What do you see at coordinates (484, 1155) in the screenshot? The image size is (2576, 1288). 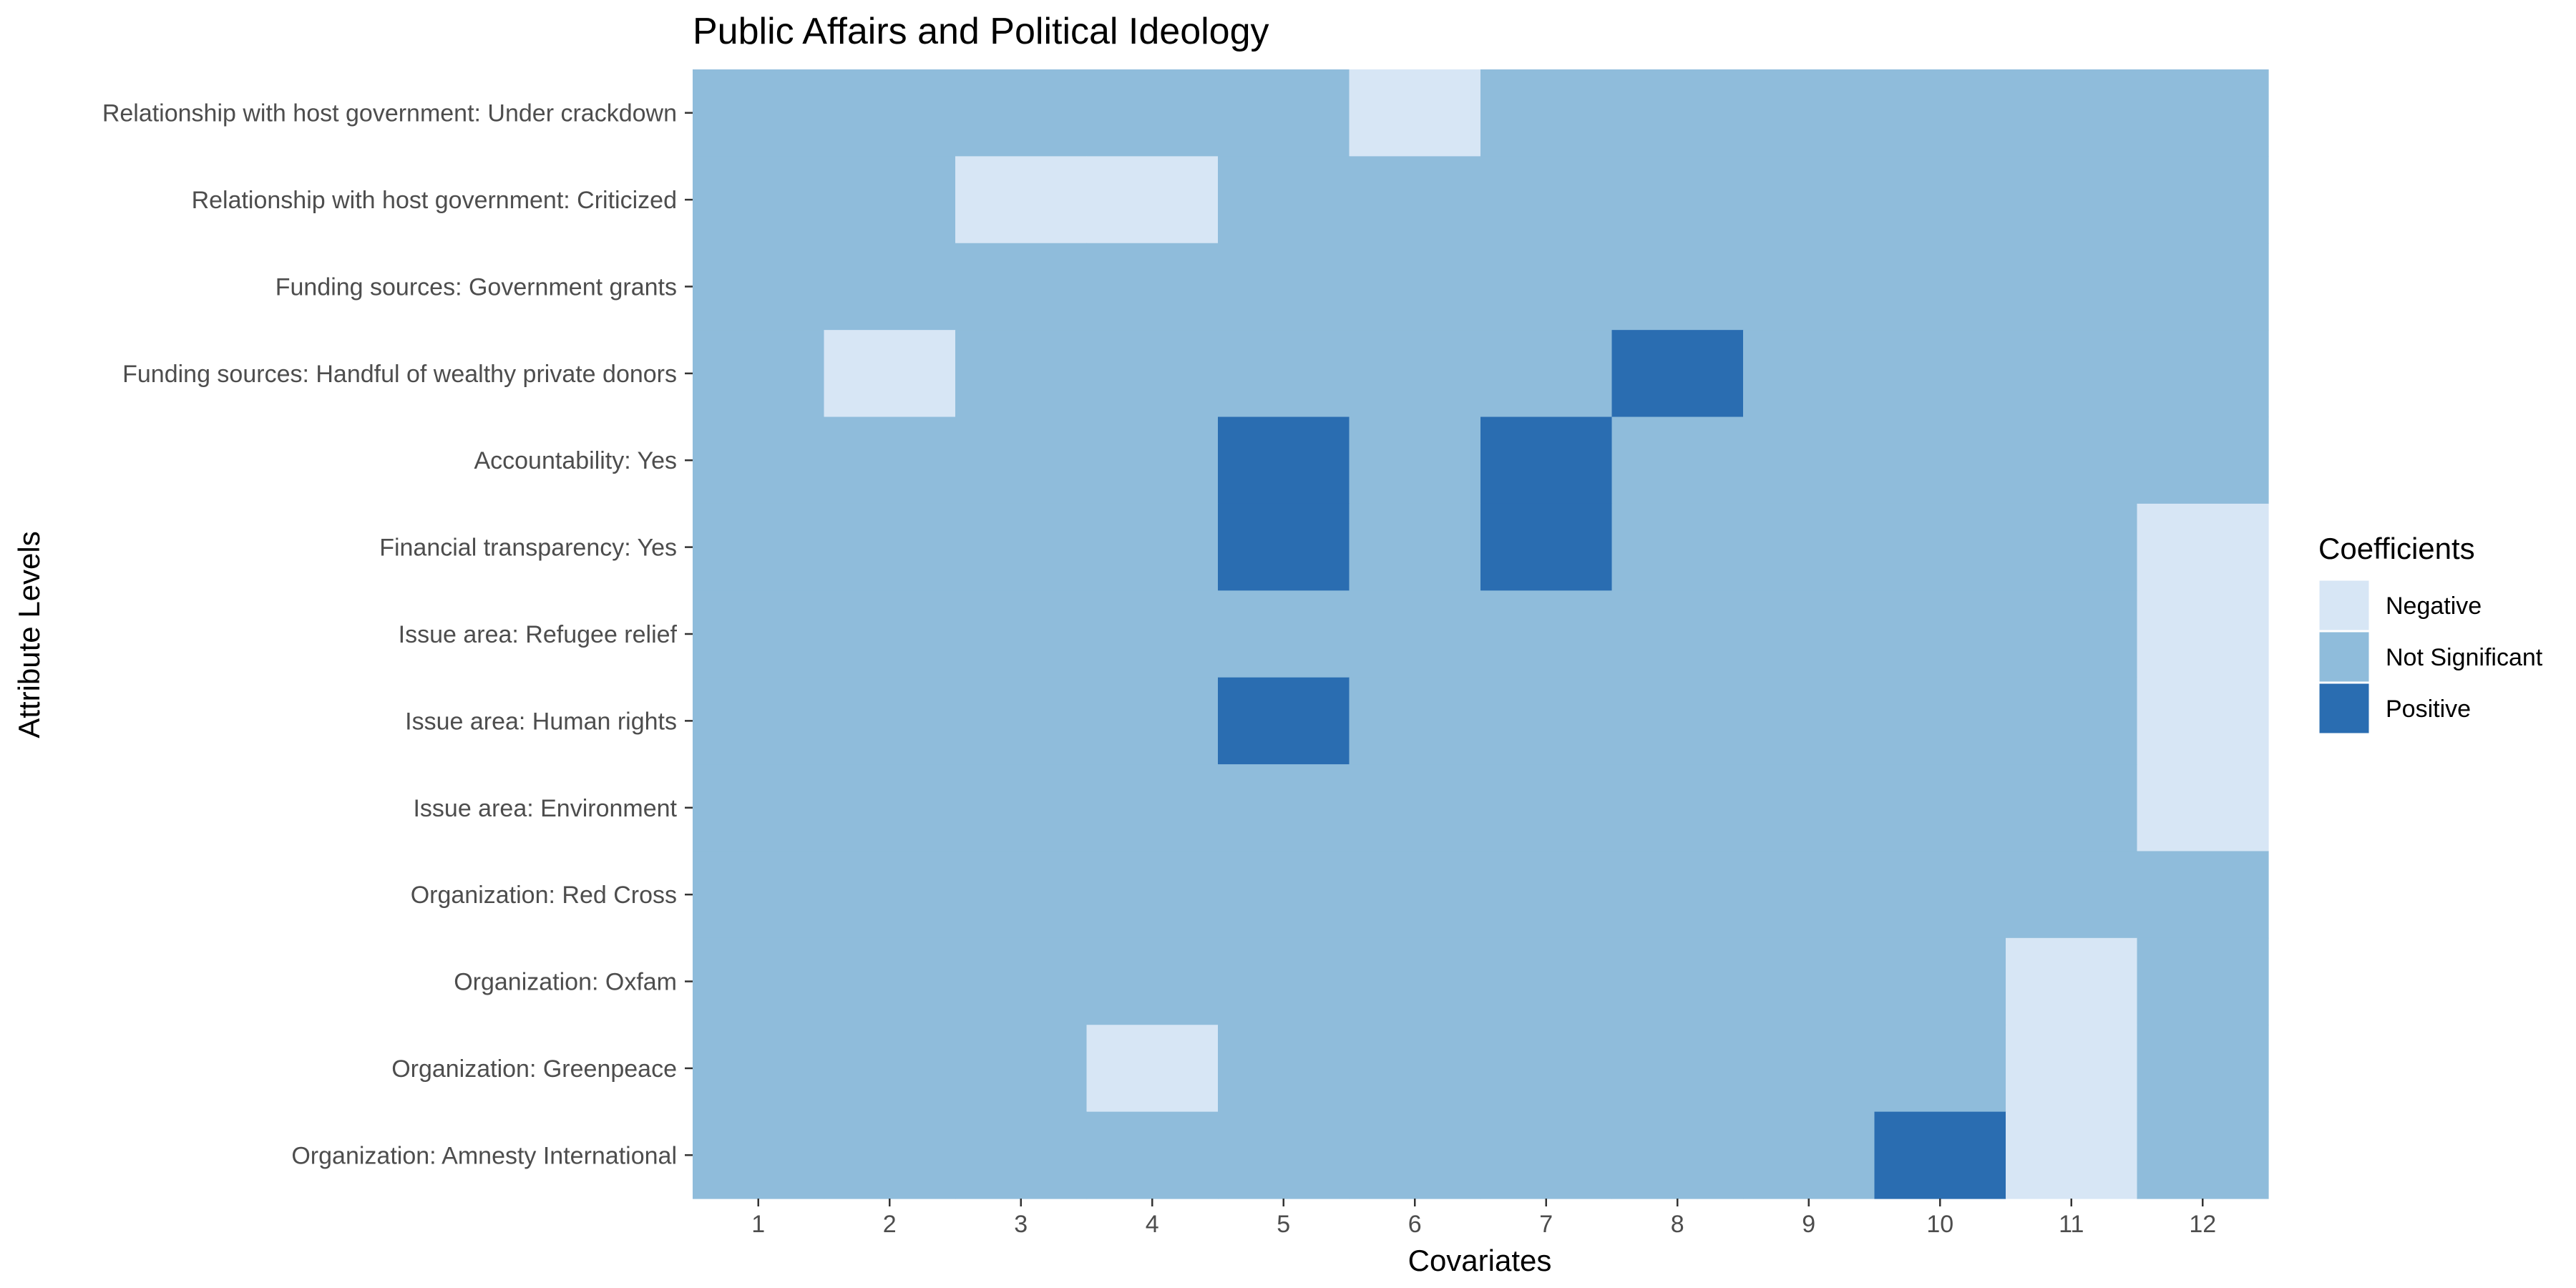 I see `y-tick-label: Organization: Amnesty International` at bounding box center [484, 1155].